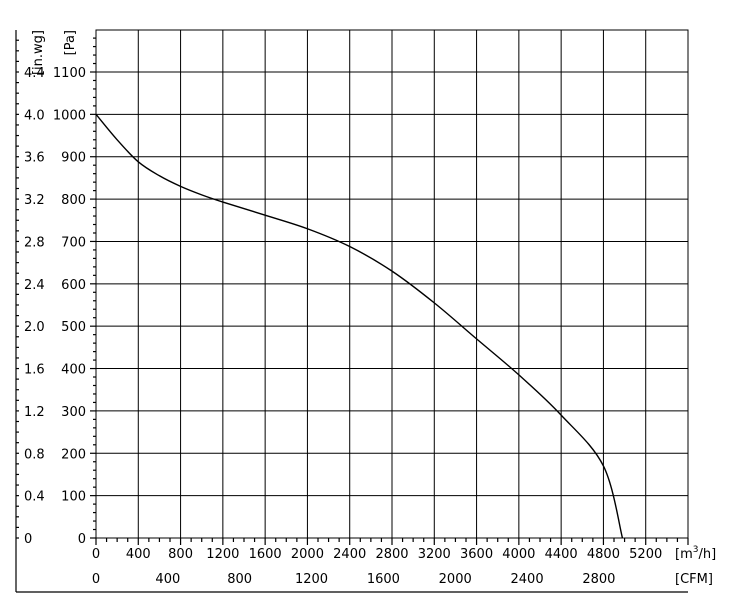 Image resolution: width=741 pixels, height=602 pixels. I want to click on x-tick-label-m3h: 1200, so click(222, 554).